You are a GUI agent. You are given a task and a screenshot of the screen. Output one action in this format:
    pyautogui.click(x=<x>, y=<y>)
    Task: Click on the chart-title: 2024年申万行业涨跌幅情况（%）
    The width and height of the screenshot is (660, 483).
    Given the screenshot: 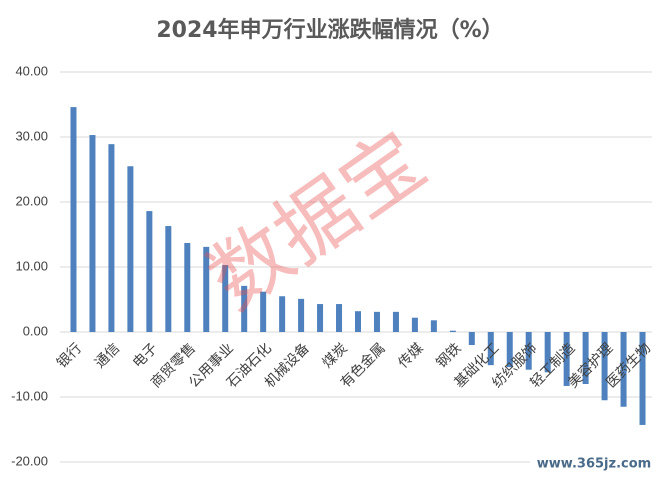 What is the action you would take?
    pyautogui.click(x=329, y=30)
    